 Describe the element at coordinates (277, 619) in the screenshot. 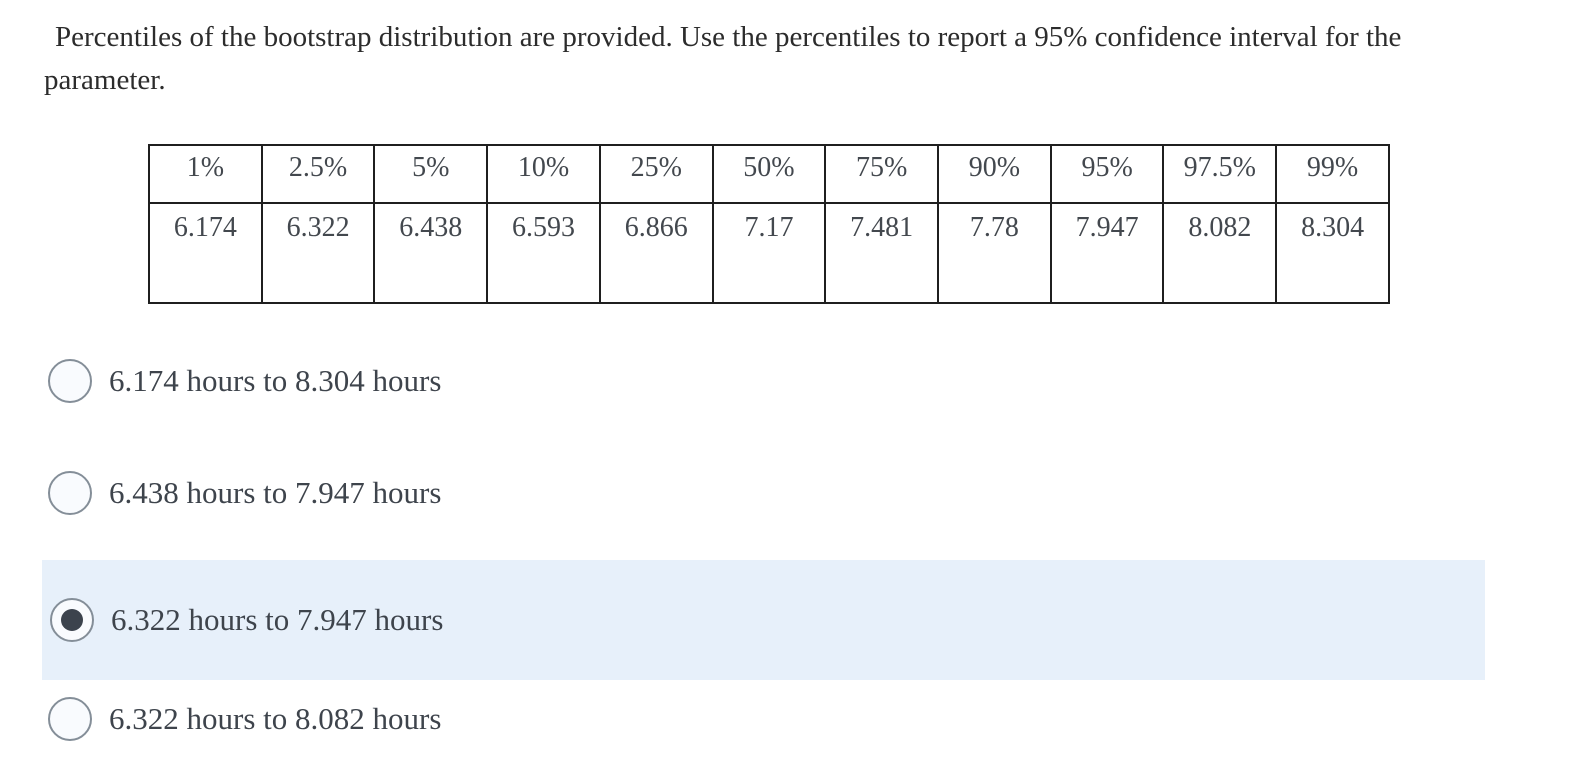

I see `answer-option-label: 6.322 hours to 7.947 hours` at that location.